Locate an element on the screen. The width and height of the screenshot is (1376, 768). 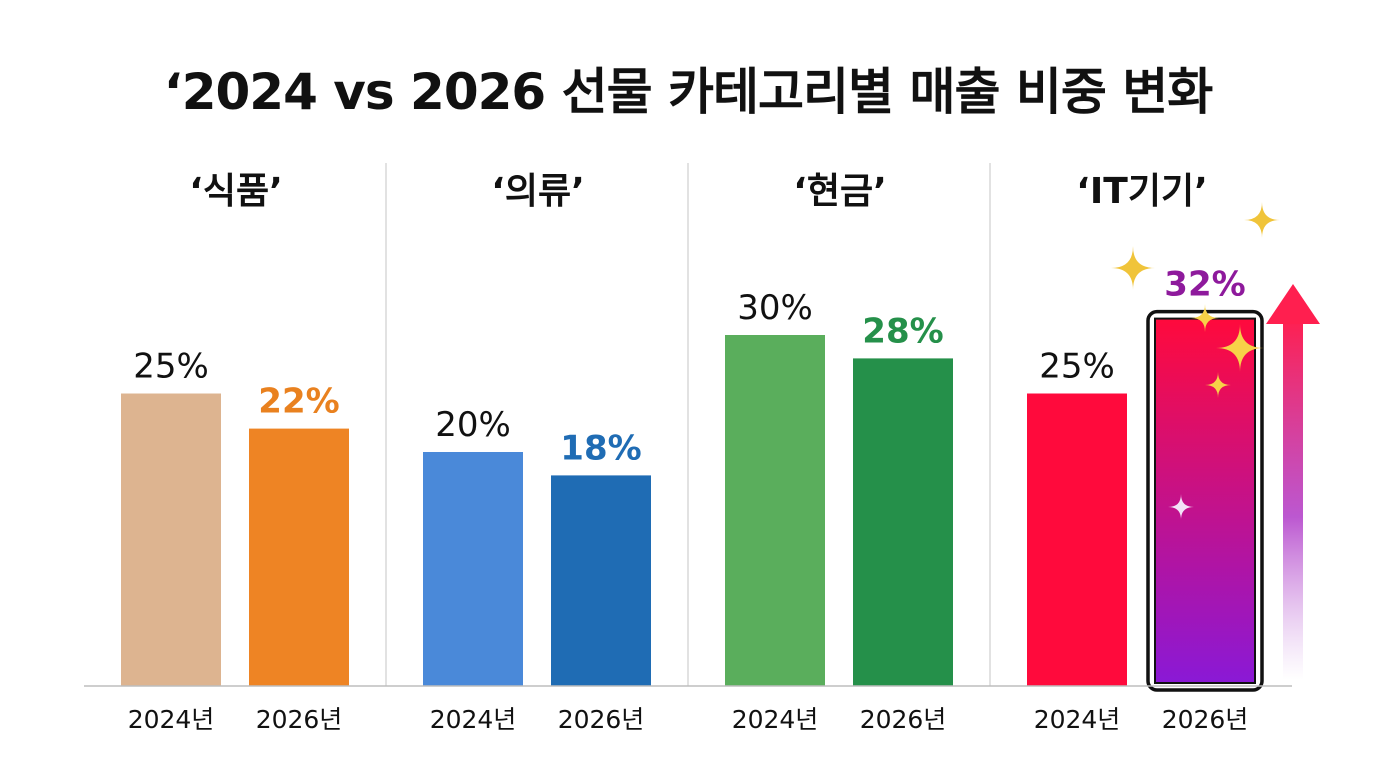
chart-title: ‘2024 vs 2026 선물 카테고리별 매출 비중 변화 is located at coordinates (688, 92).